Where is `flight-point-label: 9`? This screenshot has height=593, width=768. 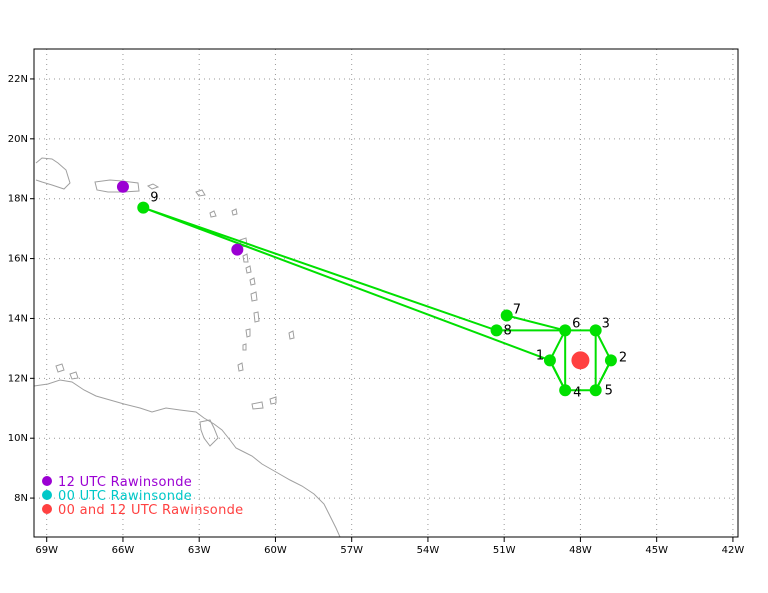 flight-point-label: 9 is located at coordinates (154, 198).